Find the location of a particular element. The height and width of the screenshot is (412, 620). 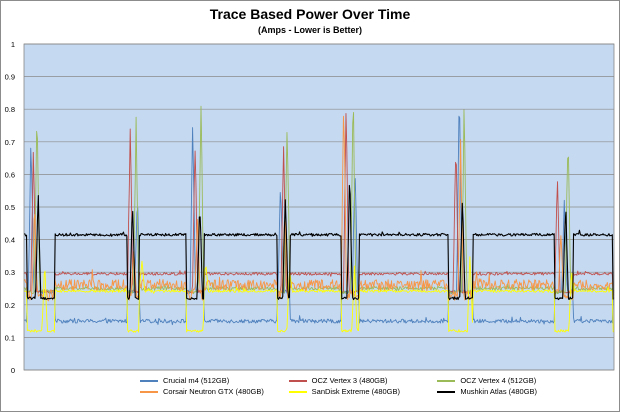

legend-item: Mushkin Atlas (480GB) is located at coordinates (508, 391).